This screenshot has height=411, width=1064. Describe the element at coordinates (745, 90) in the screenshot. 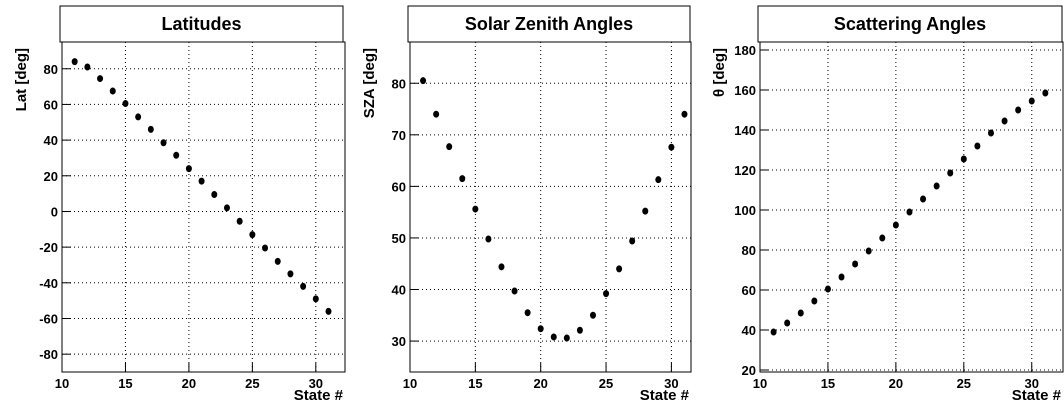

I see `y-tick-label: 160` at that location.